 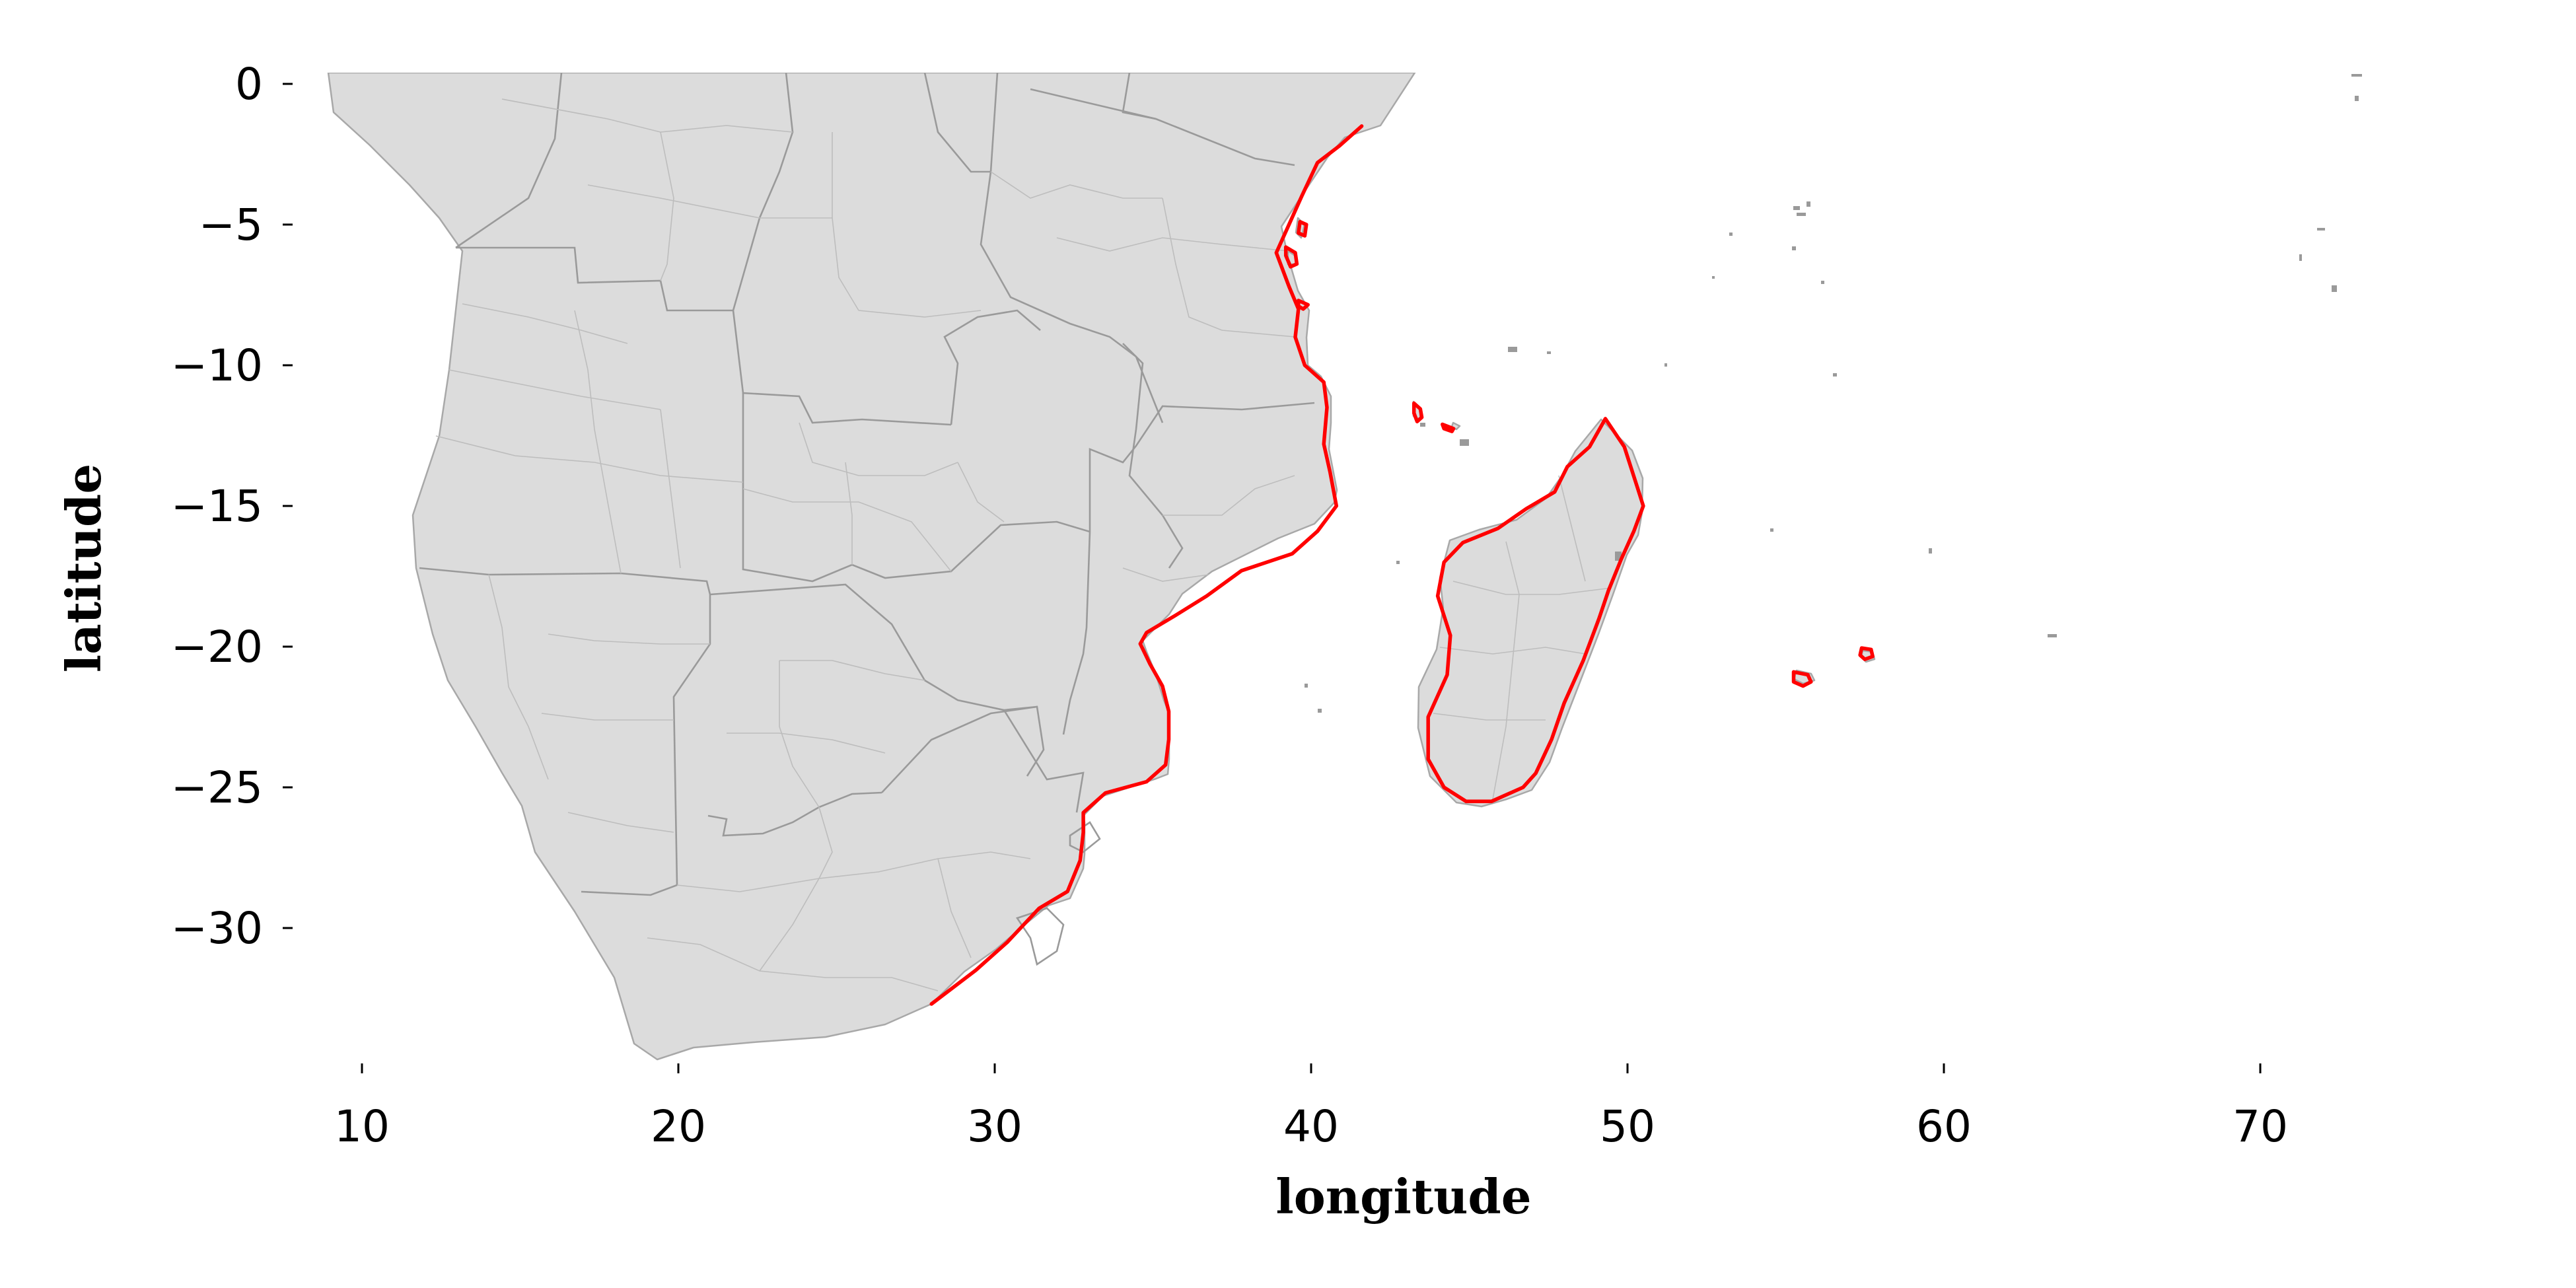 What do you see at coordinates (1802, 679) in the screenshot?
I see `coastline-reunion` at bounding box center [1802, 679].